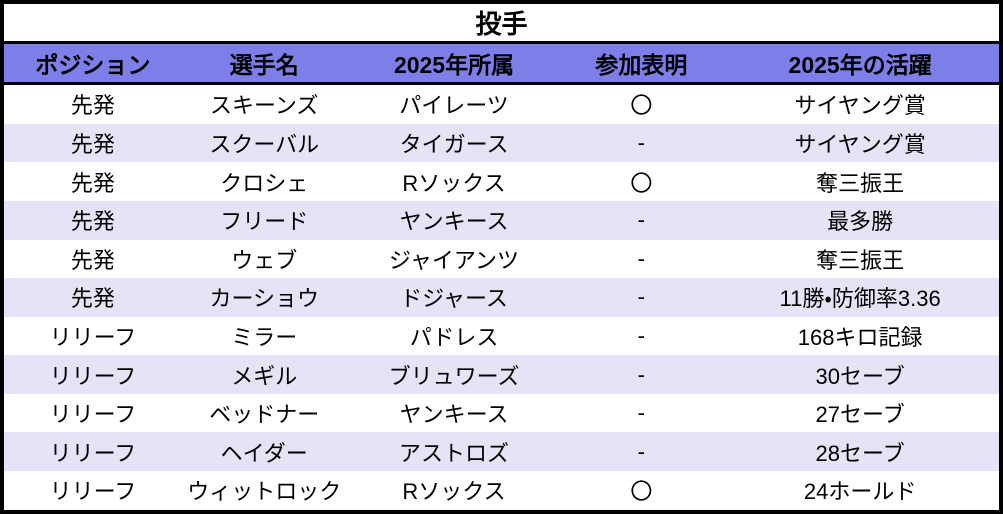 Image resolution: width=1003 pixels, height=514 pixels. I want to click on cell-player: クロシェ, so click(264, 181).